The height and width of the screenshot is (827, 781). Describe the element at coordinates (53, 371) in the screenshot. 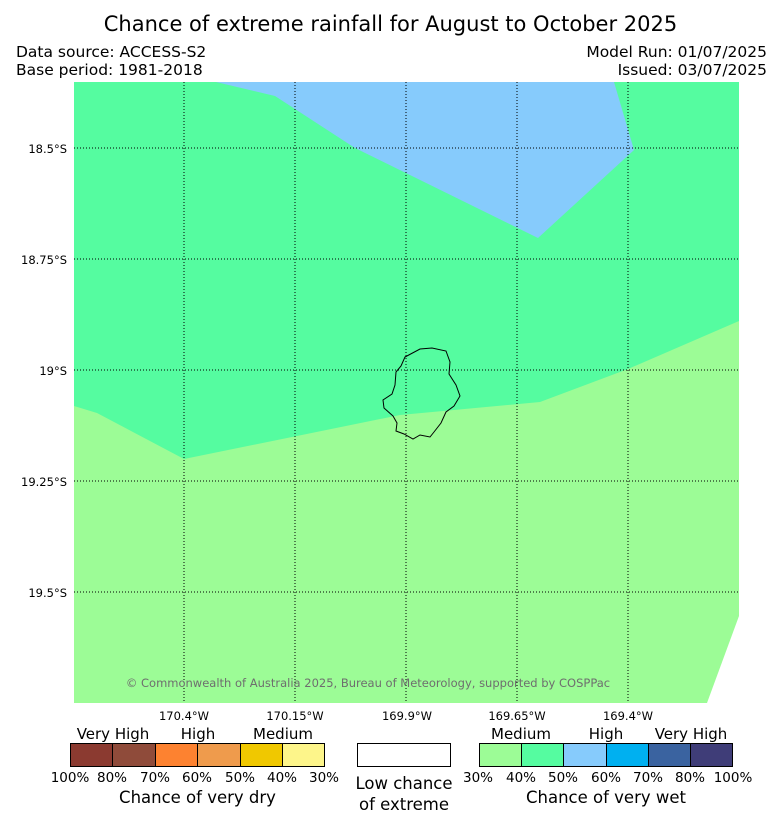

I see `lat-label-19: 19°S` at that location.